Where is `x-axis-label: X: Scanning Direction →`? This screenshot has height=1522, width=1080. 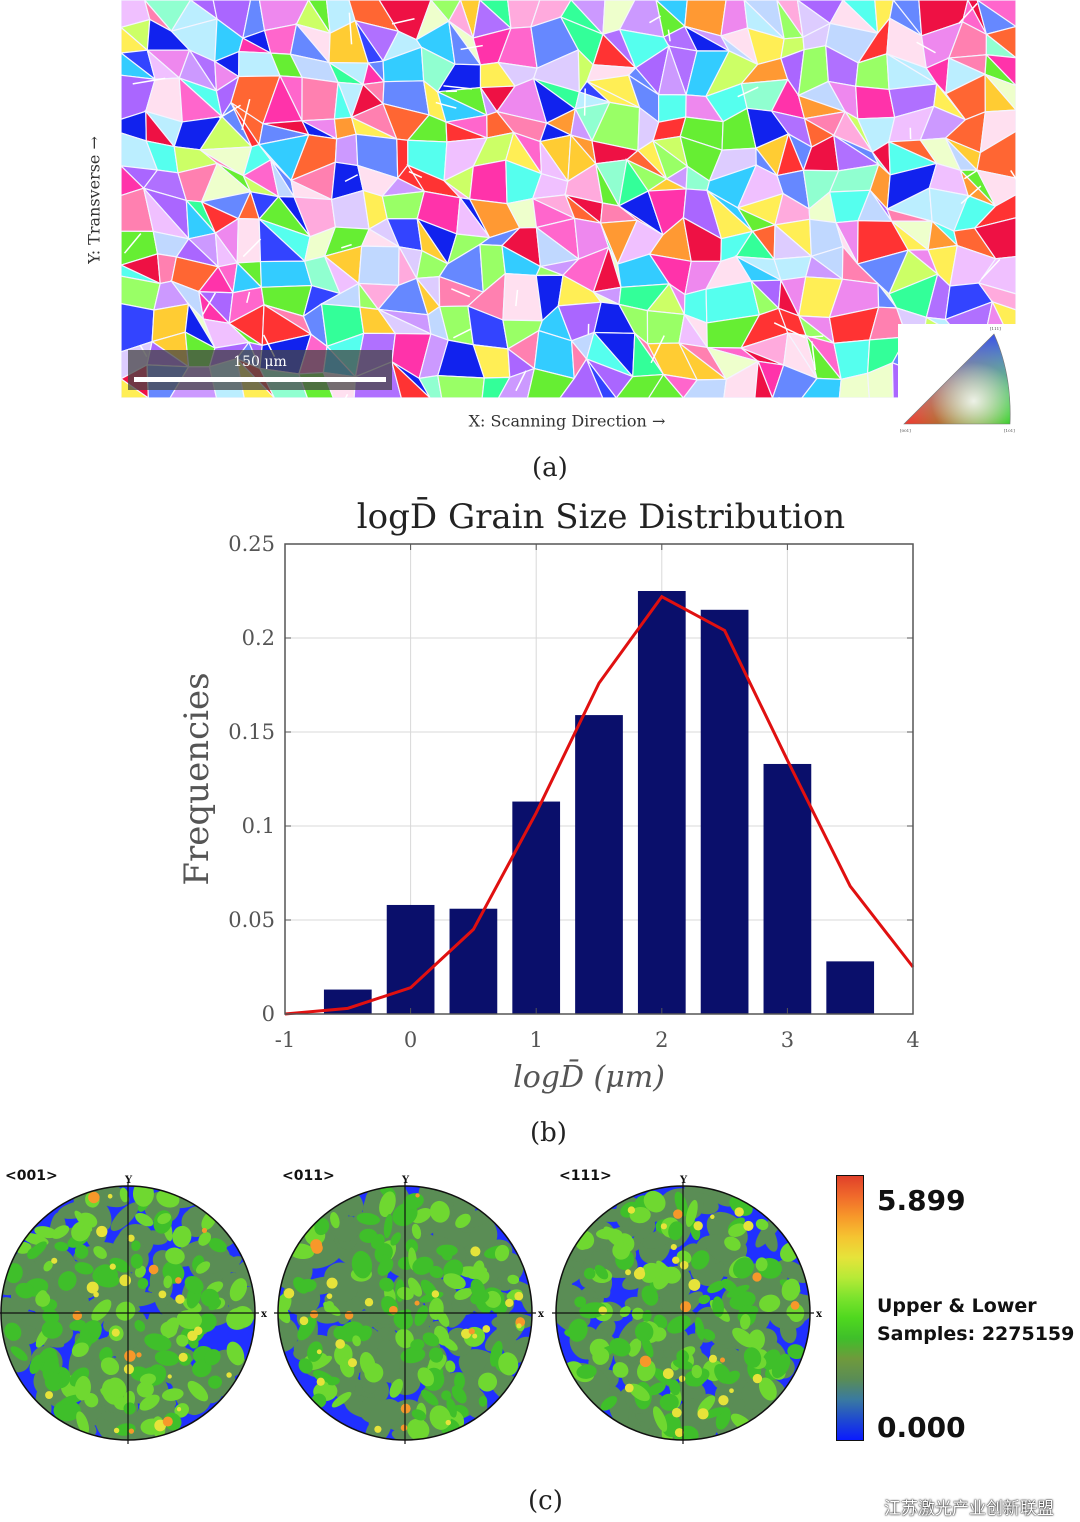
x-axis-label: X: Scanning Direction → is located at coordinates (567, 421).